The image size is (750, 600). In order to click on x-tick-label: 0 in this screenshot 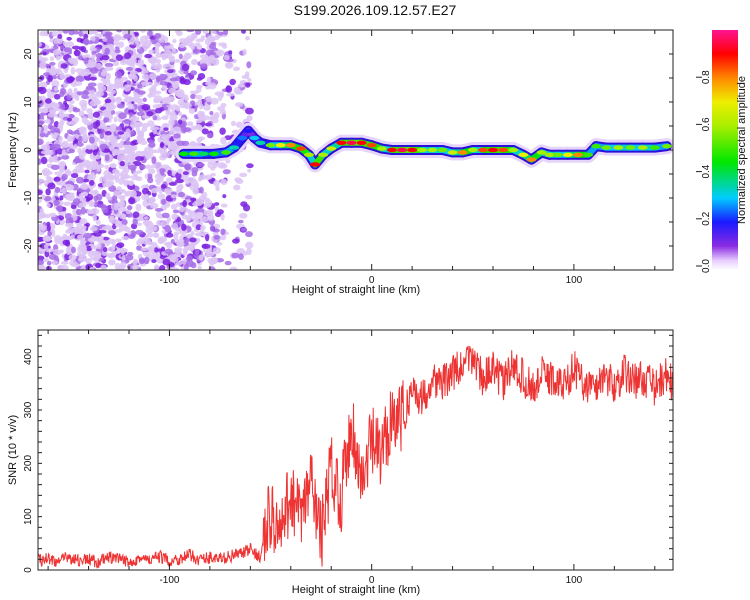, I will do `click(372, 280)`.